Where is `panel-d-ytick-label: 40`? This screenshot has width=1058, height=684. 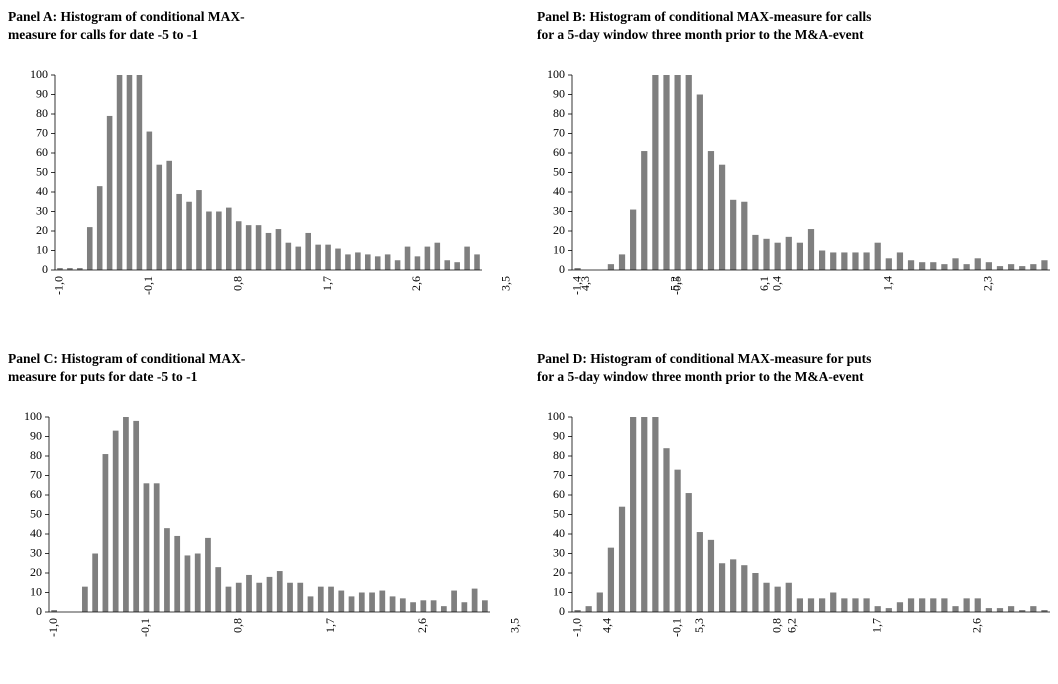 panel-d-ytick-label: 40 is located at coordinates (559, 533).